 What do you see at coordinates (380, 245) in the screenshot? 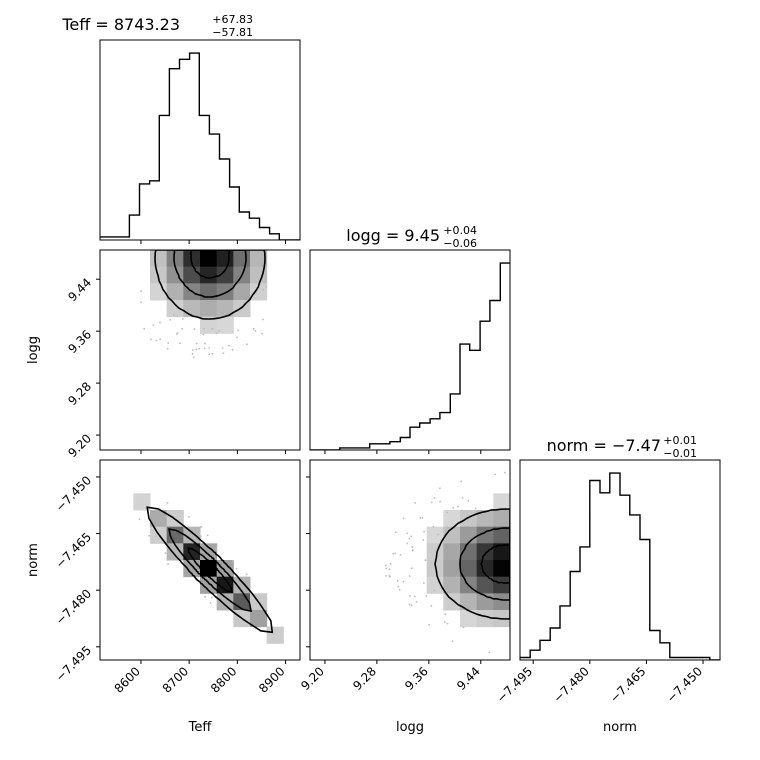
I see `gap-mask` at bounding box center [380, 245].